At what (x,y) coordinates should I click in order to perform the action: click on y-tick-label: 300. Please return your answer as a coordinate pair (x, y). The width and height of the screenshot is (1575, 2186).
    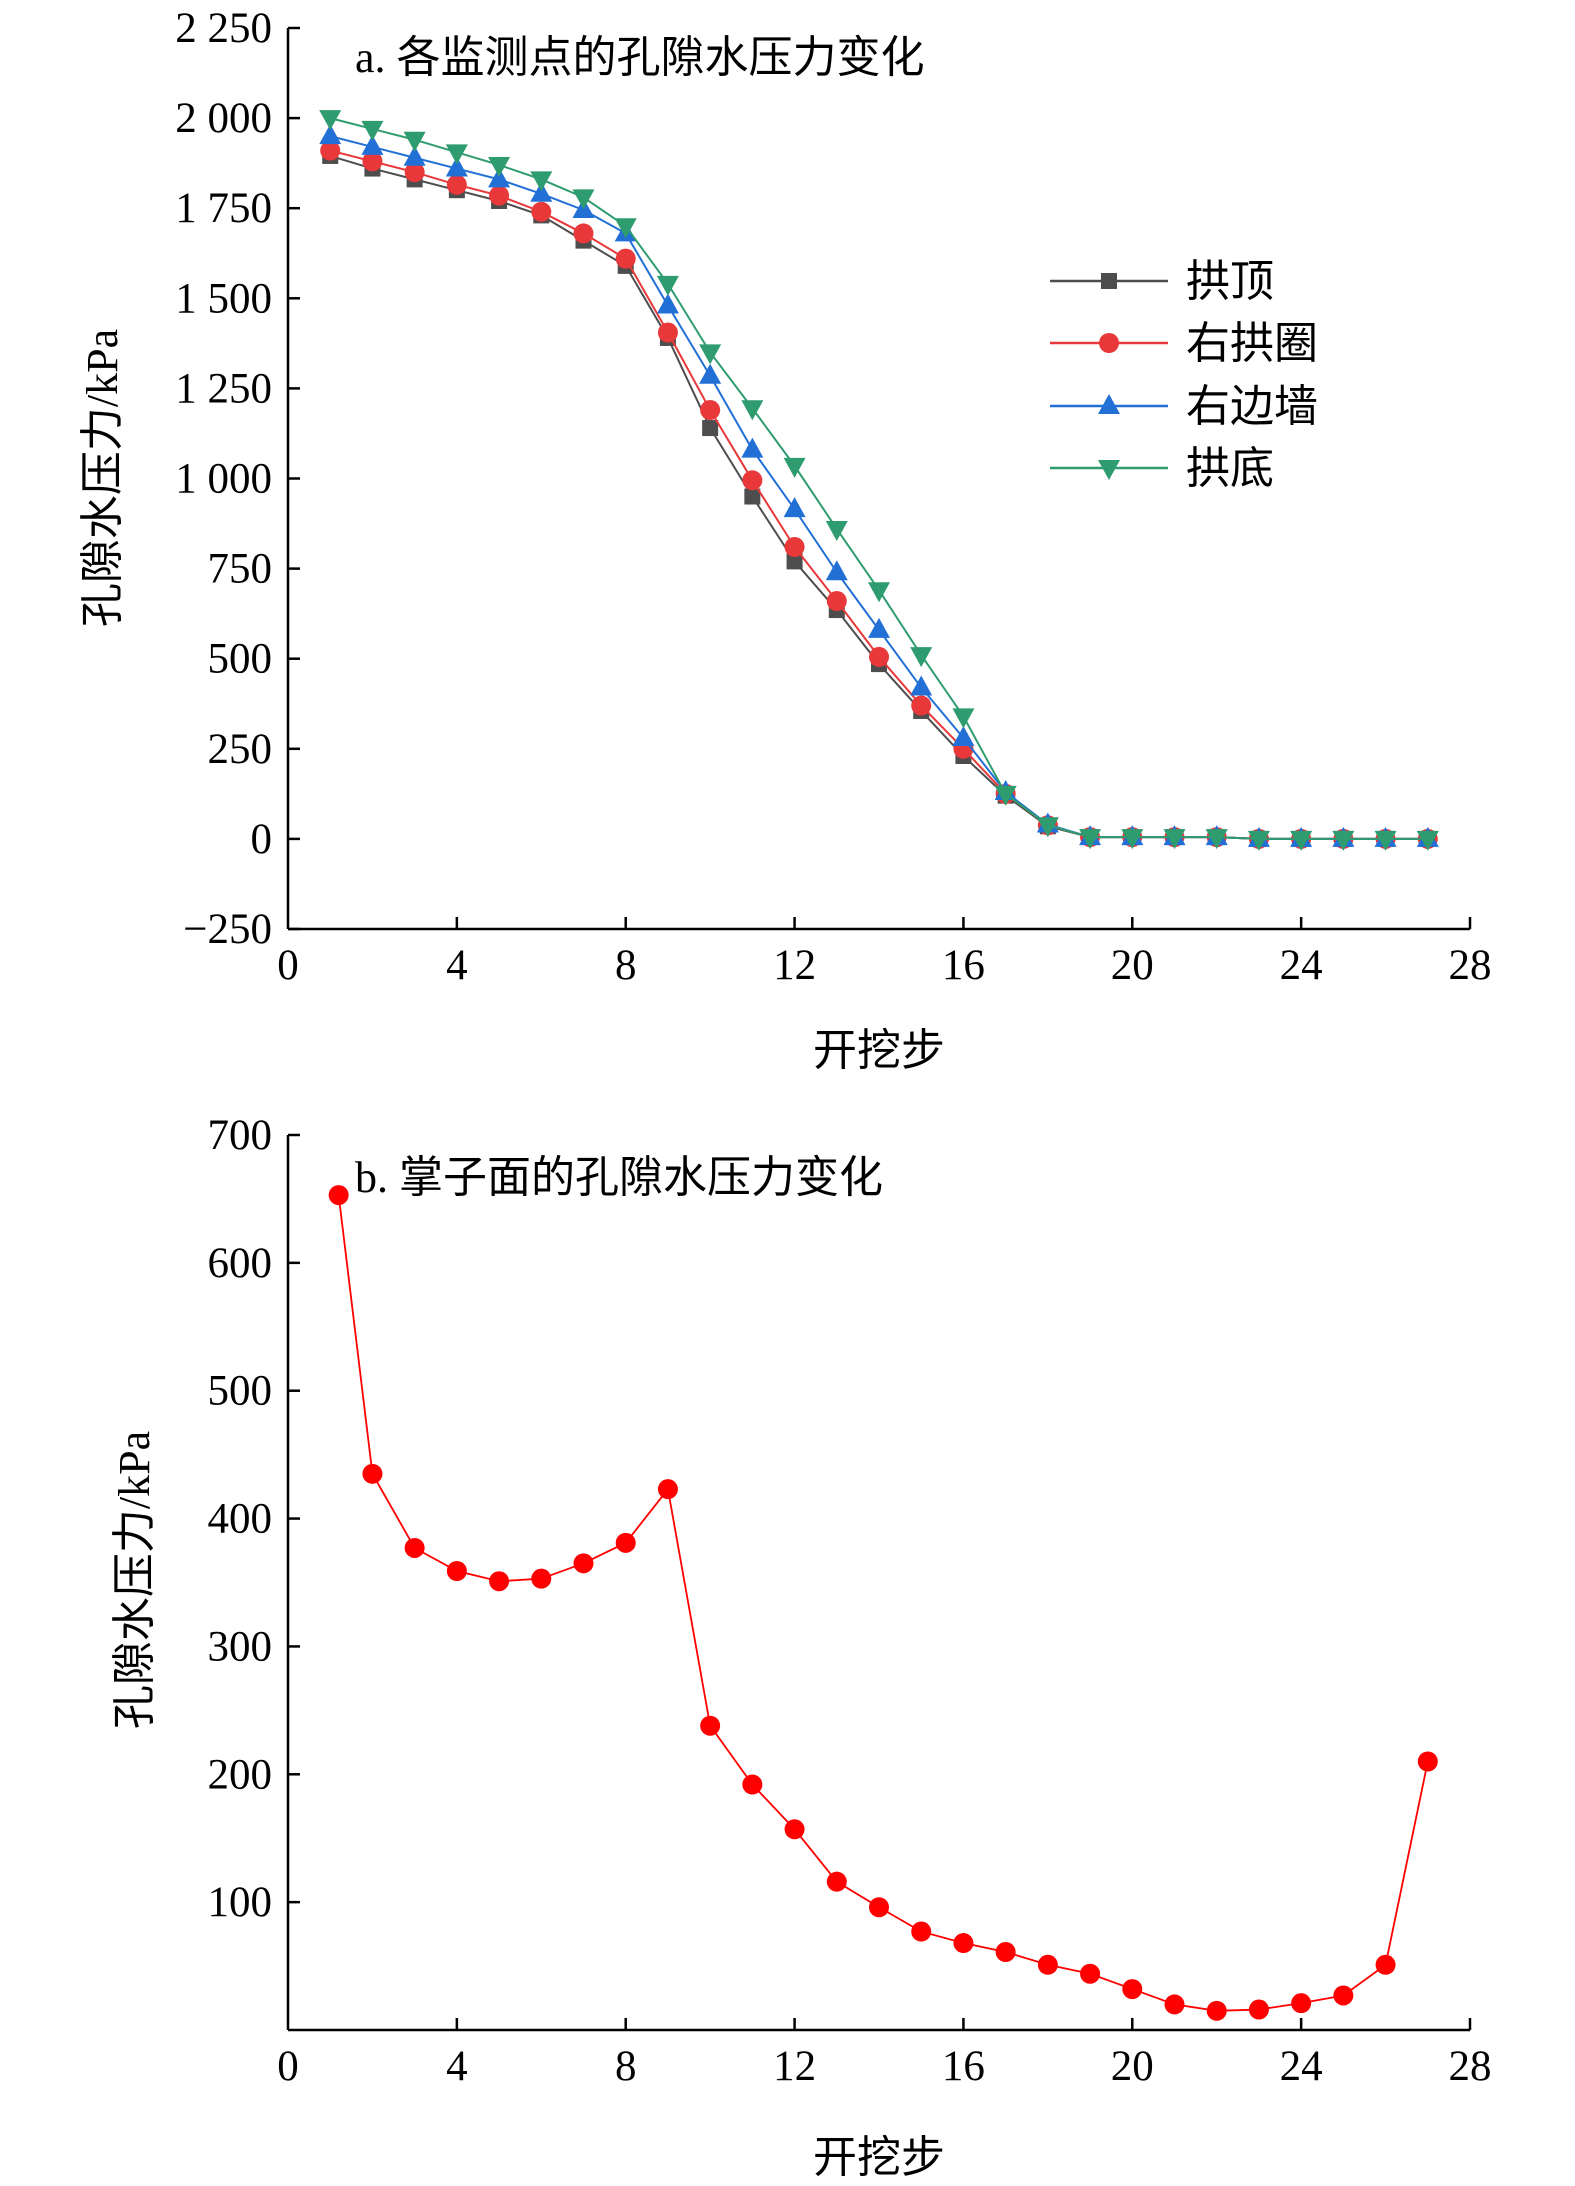
    Looking at the image, I should click on (240, 1646).